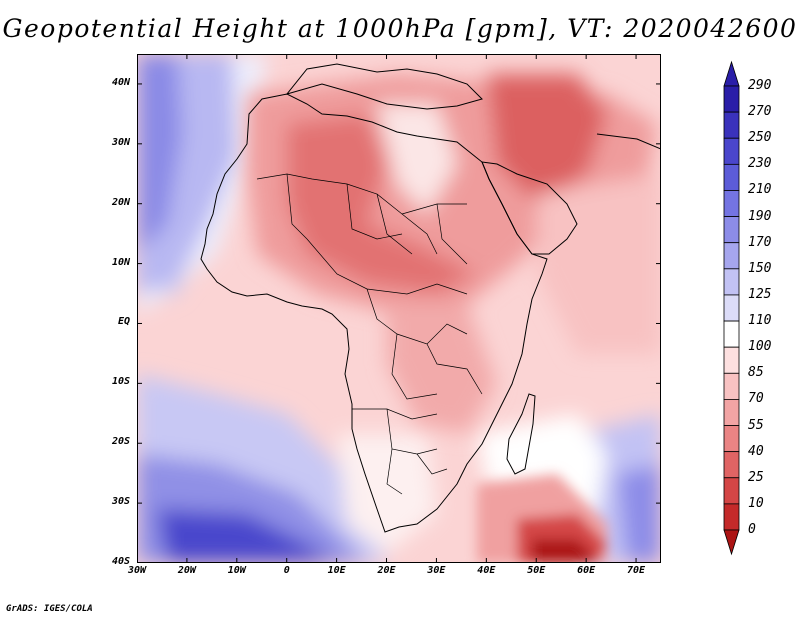 Image resolution: width=800 pixels, height=618 pixels. What do you see at coordinates (760, 138) in the screenshot?
I see `colorbar-label: 250` at bounding box center [760, 138].